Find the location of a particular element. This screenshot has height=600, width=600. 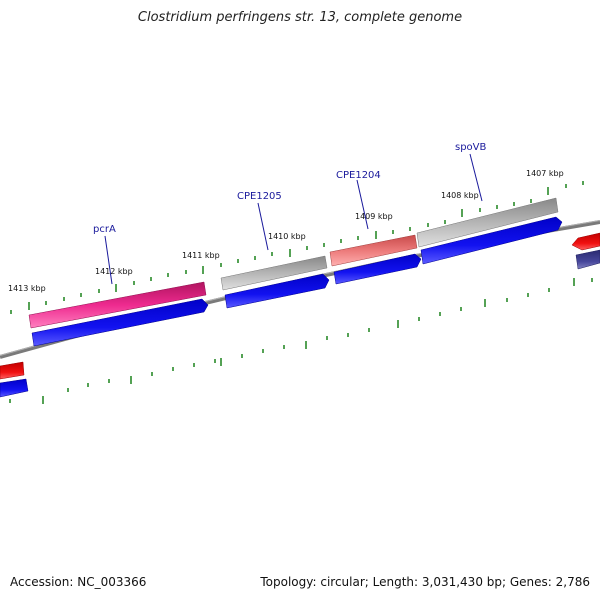

gene-right-red is located at coordinates (585, 241).